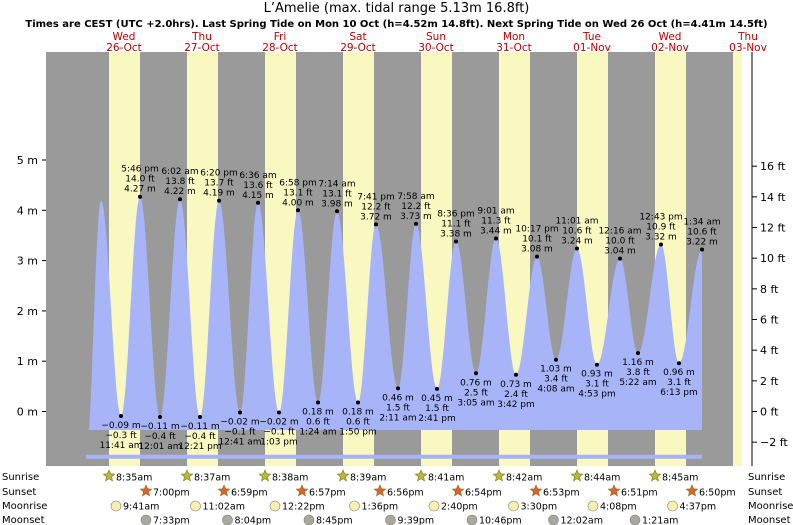 Image resolution: width=793 pixels, height=525 pixels. What do you see at coordinates (279, 443) in the screenshot?
I see `low-tide-time: 1:03 pm` at bounding box center [279, 443].